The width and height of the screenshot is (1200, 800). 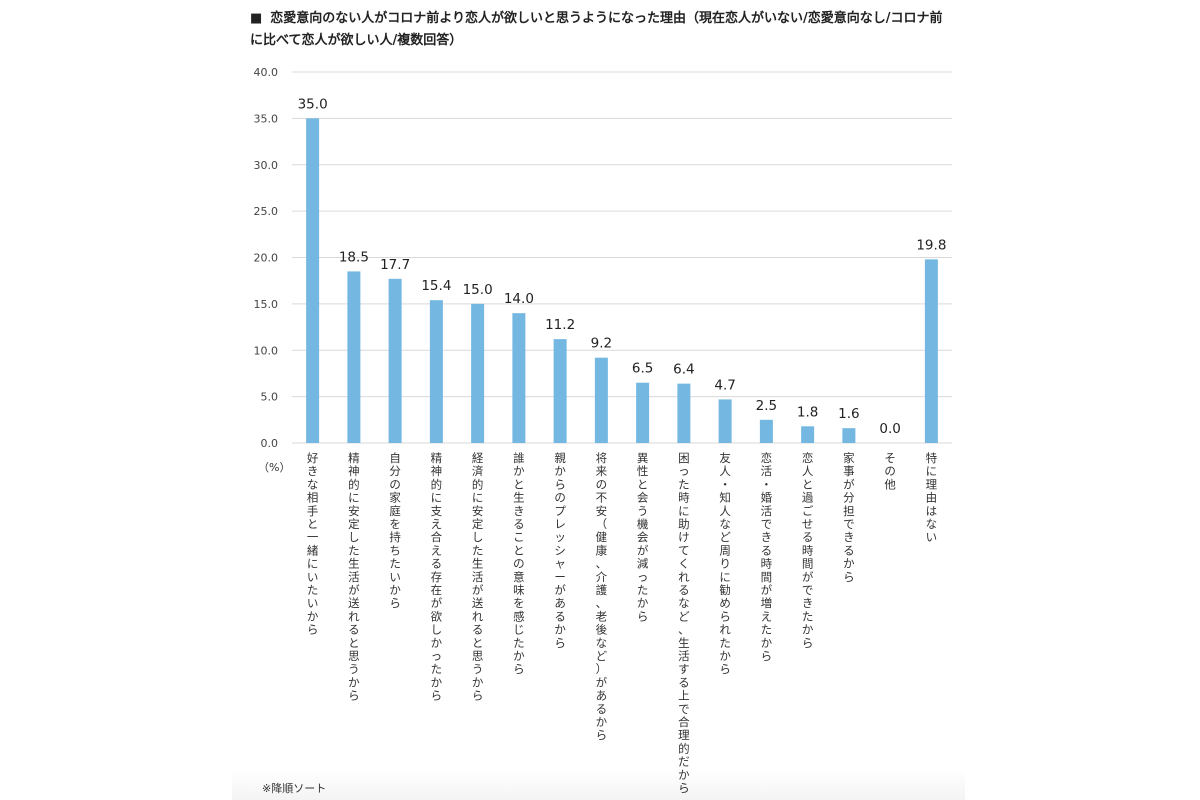 What do you see at coordinates (519, 563) in the screenshot?
I see `x-category-label: 誰かと生きることの意味を感じたから` at bounding box center [519, 563].